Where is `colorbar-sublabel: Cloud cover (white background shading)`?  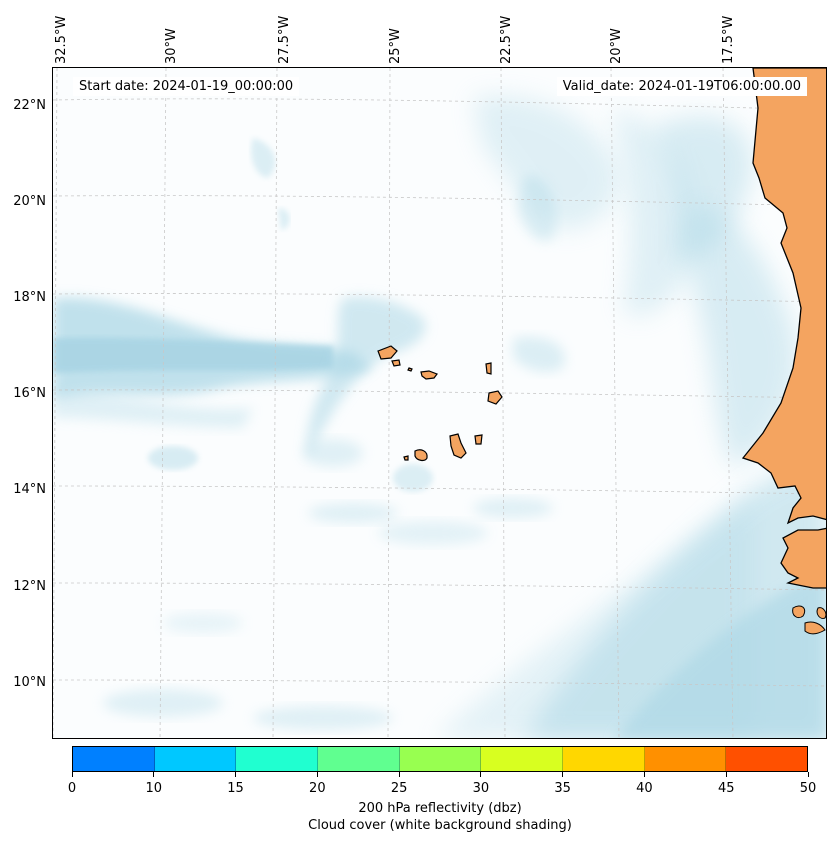 colorbar-sublabel: Cloud cover (white background shading) is located at coordinates (440, 825).